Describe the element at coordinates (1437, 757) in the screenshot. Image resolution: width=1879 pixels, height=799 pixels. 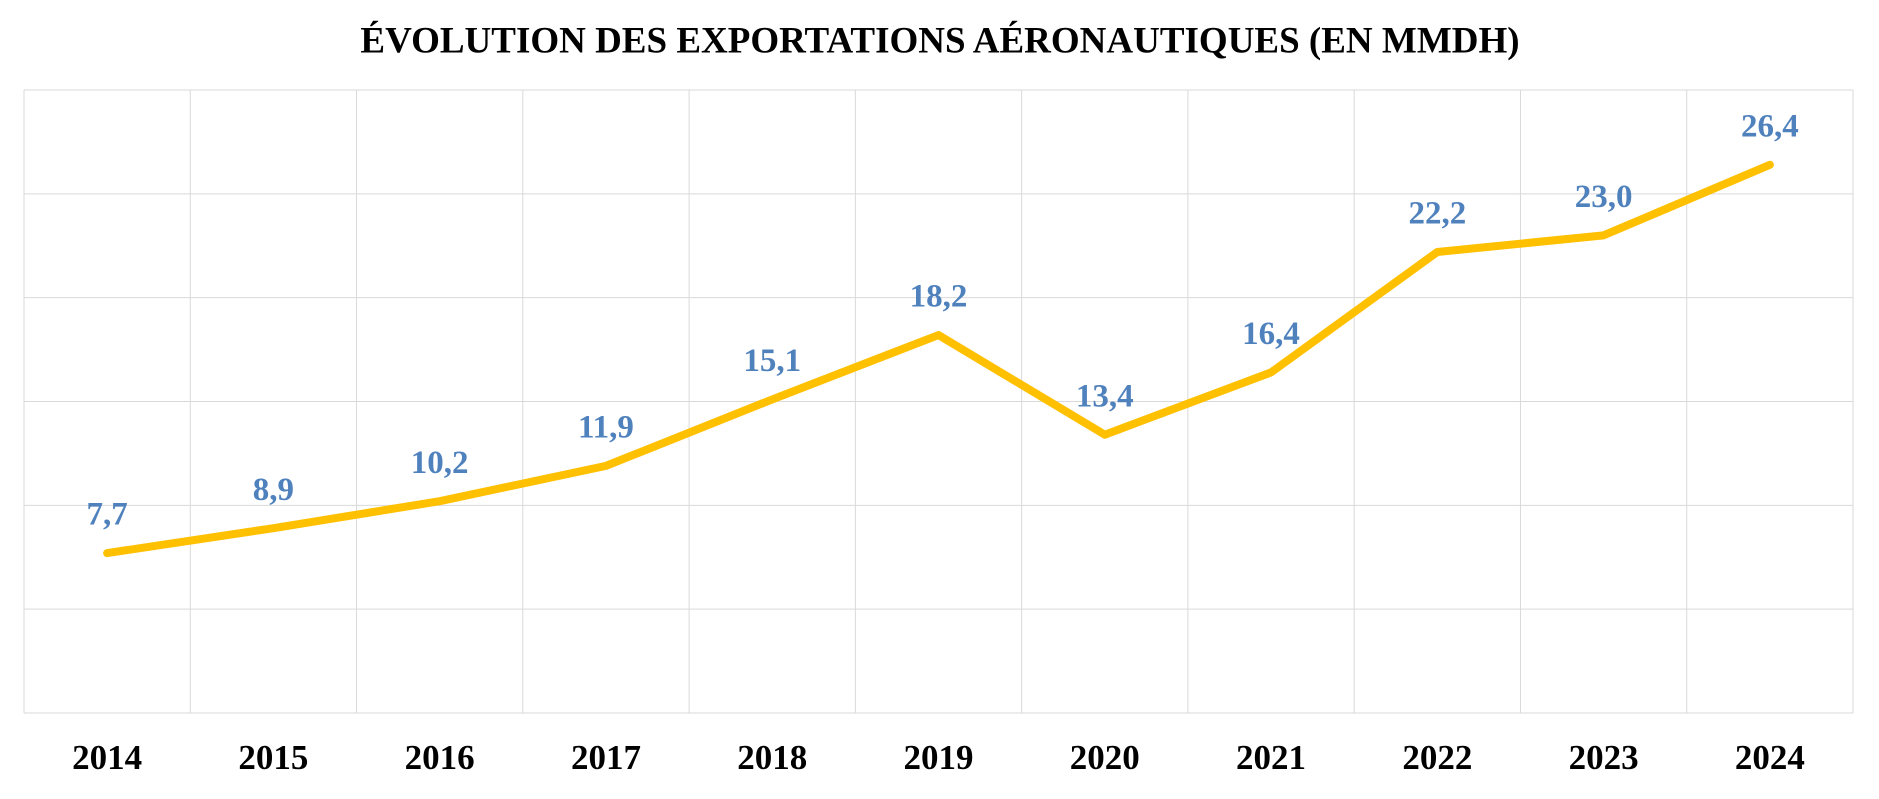
I see `x-tick-label: 2022` at that location.